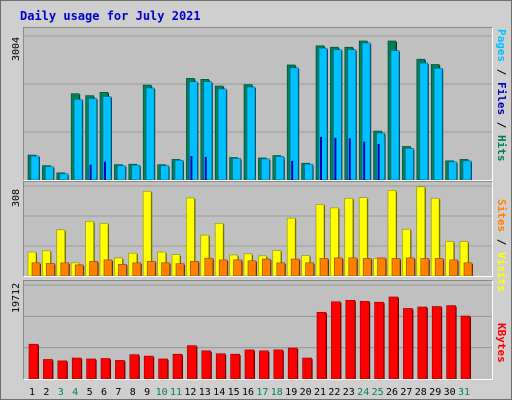 This screenshot has width=512, height=401. I want to click on day-label-25: 25, so click(378, 392).